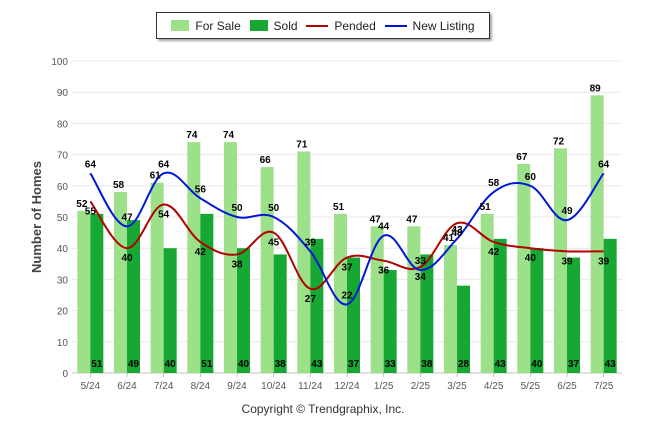  Describe the element at coordinates (63, 187) in the screenshot. I see `y-tick-label: 60` at that location.